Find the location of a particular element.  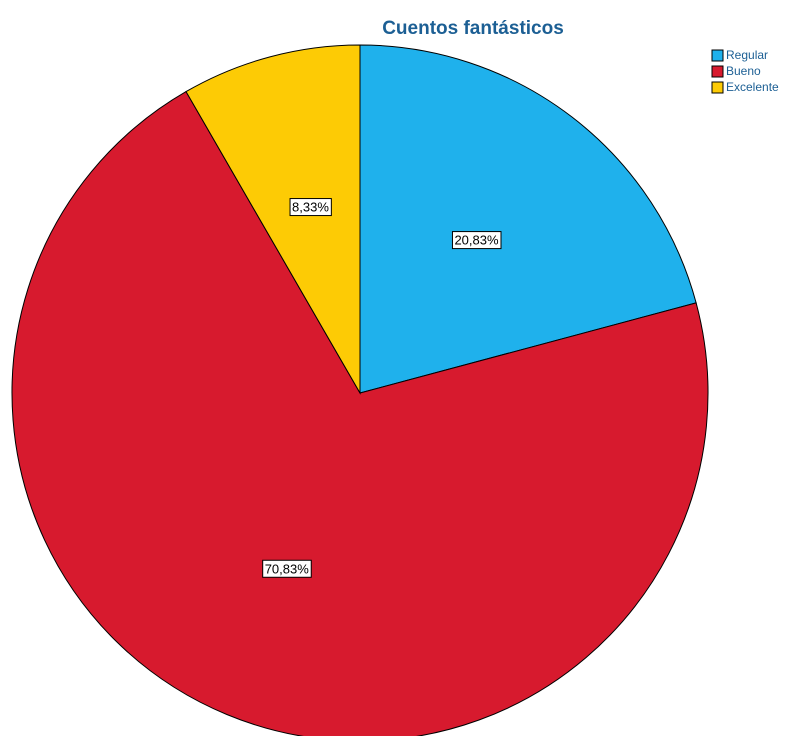

data-label: 70,83% is located at coordinates (287, 568).